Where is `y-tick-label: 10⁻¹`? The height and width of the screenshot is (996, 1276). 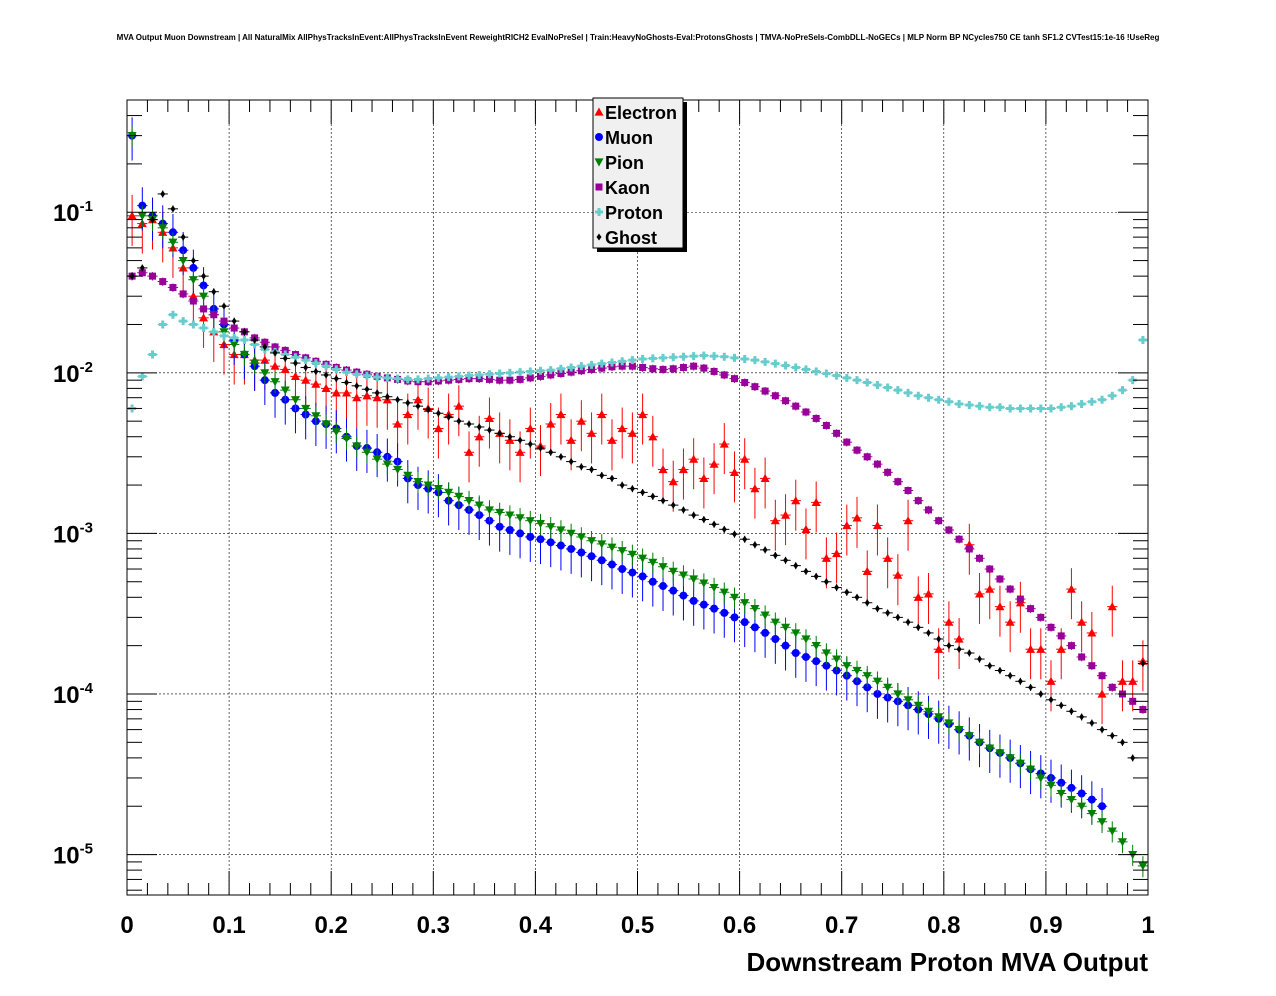
y-tick-label: 10⁻¹ is located at coordinates (73, 212).